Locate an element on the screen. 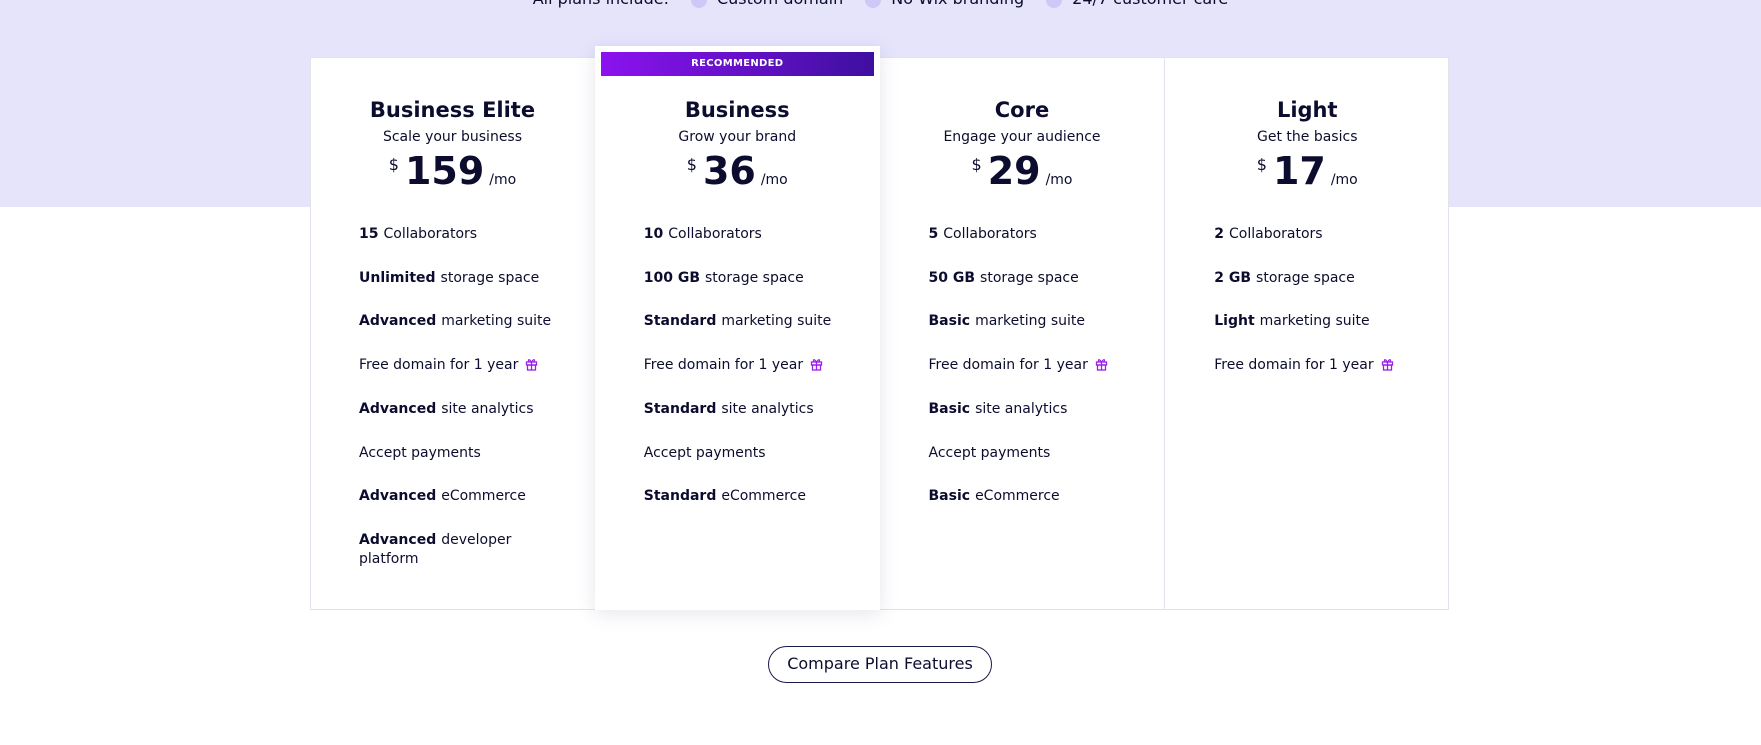  feature-text: developer platform is located at coordinates (435, 549).